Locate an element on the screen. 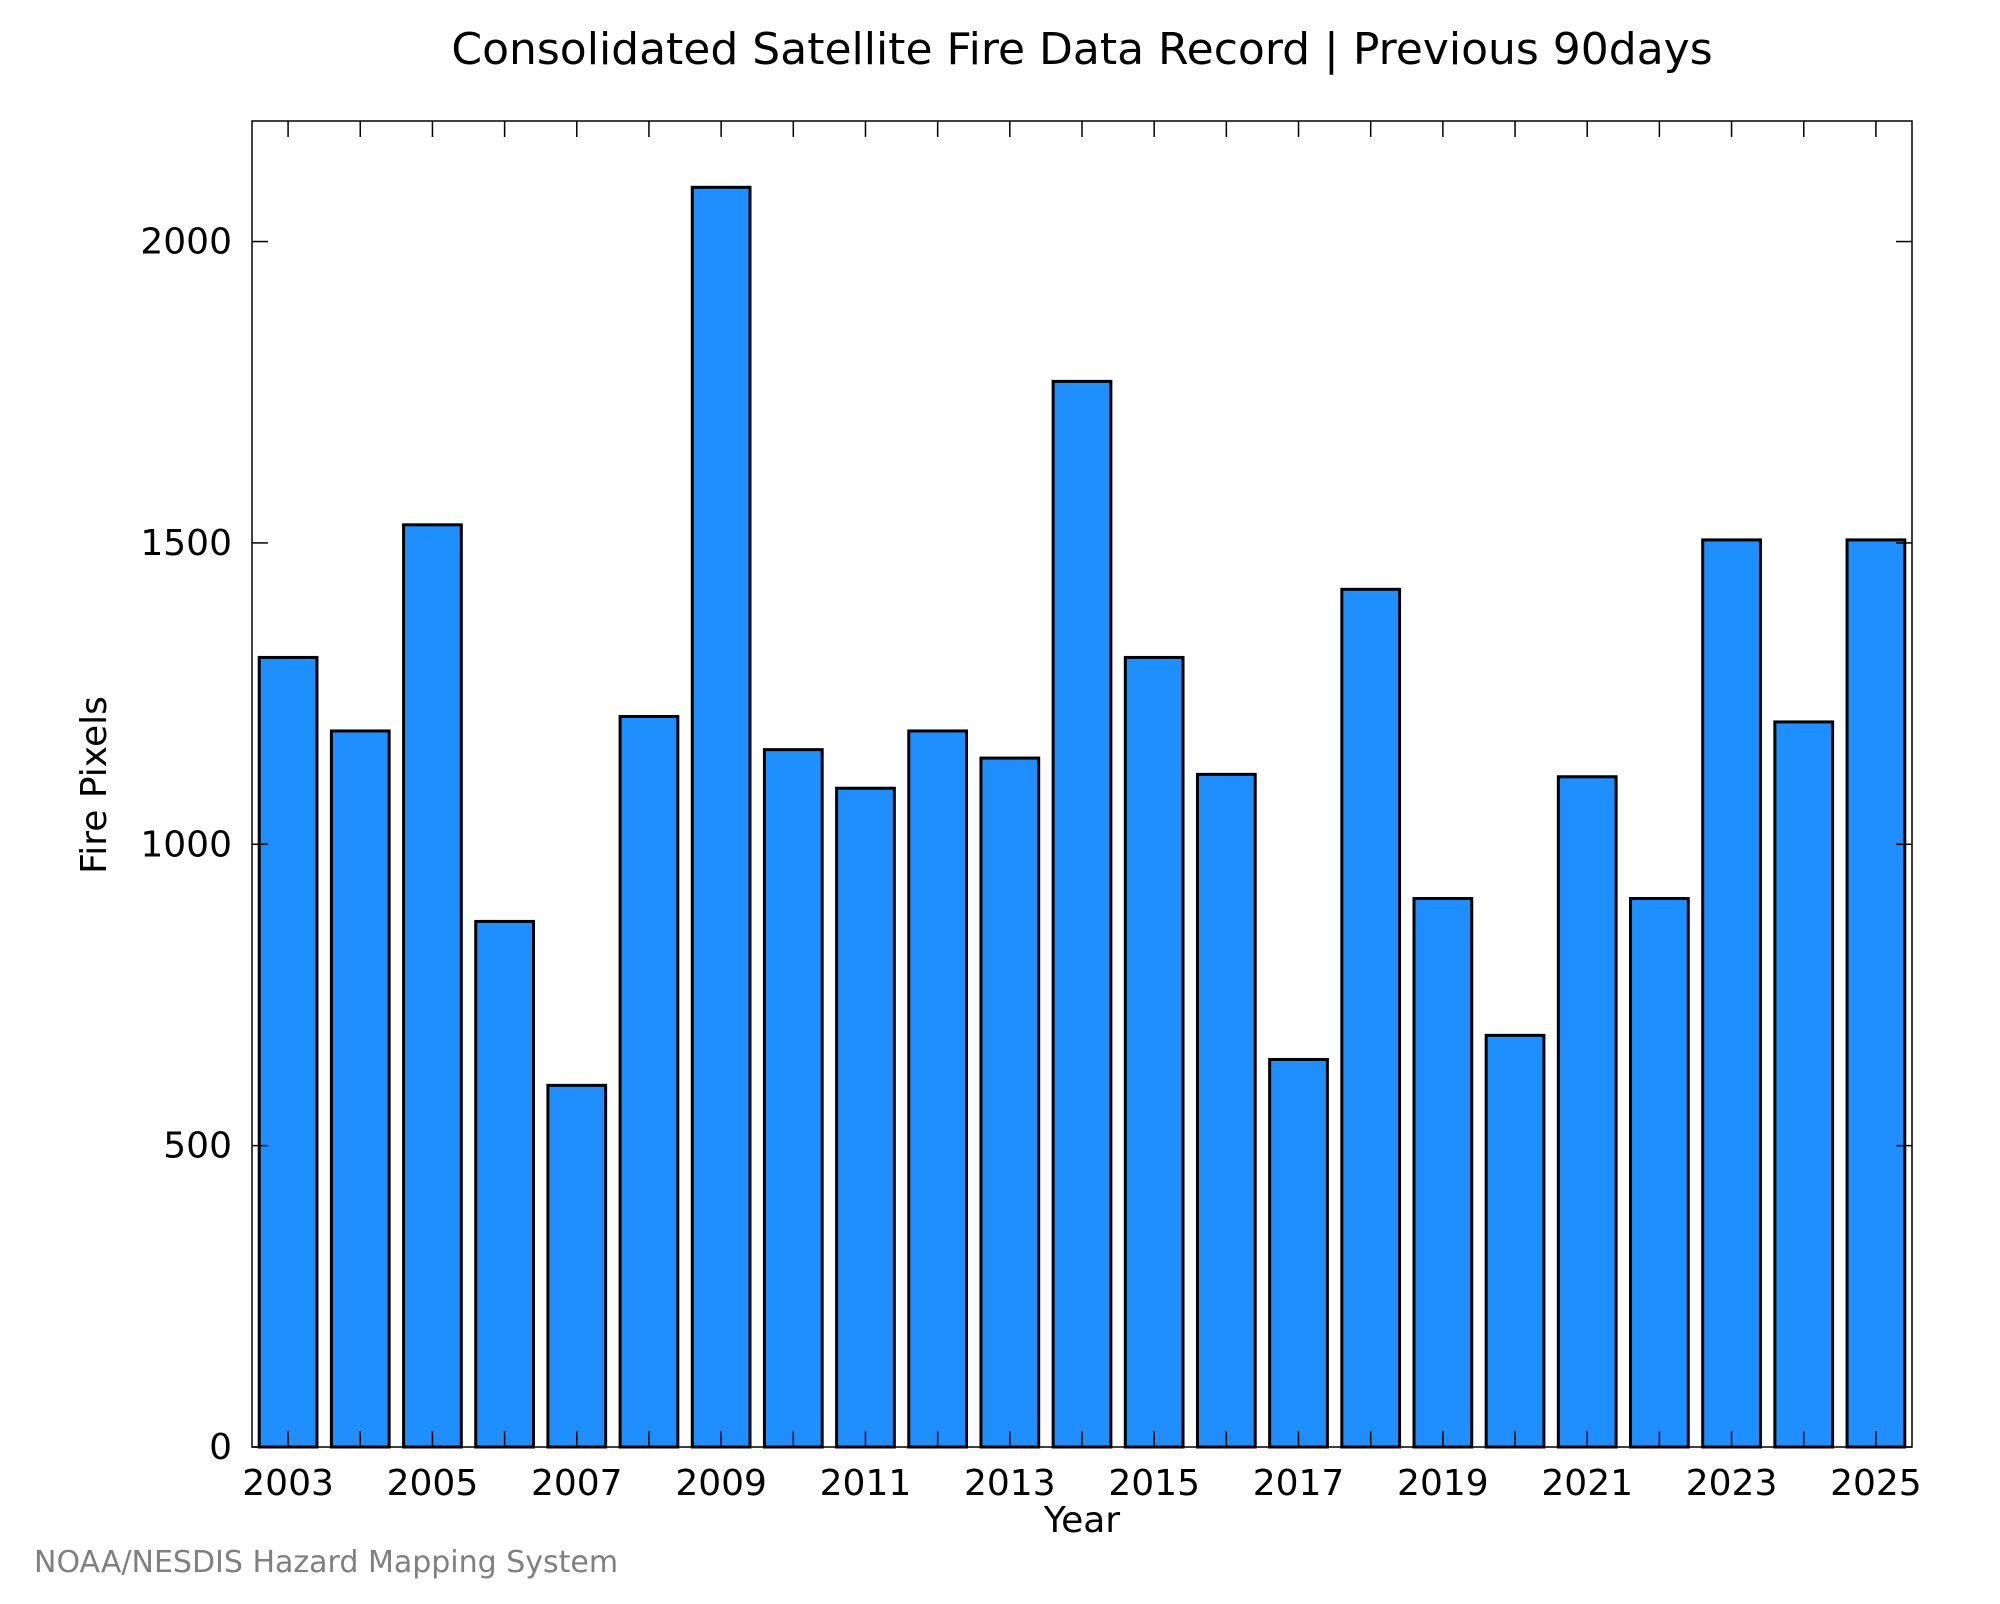 Image resolution: width=2000 pixels, height=1604 pixels. y-tick-label: 1000 is located at coordinates (186, 844).